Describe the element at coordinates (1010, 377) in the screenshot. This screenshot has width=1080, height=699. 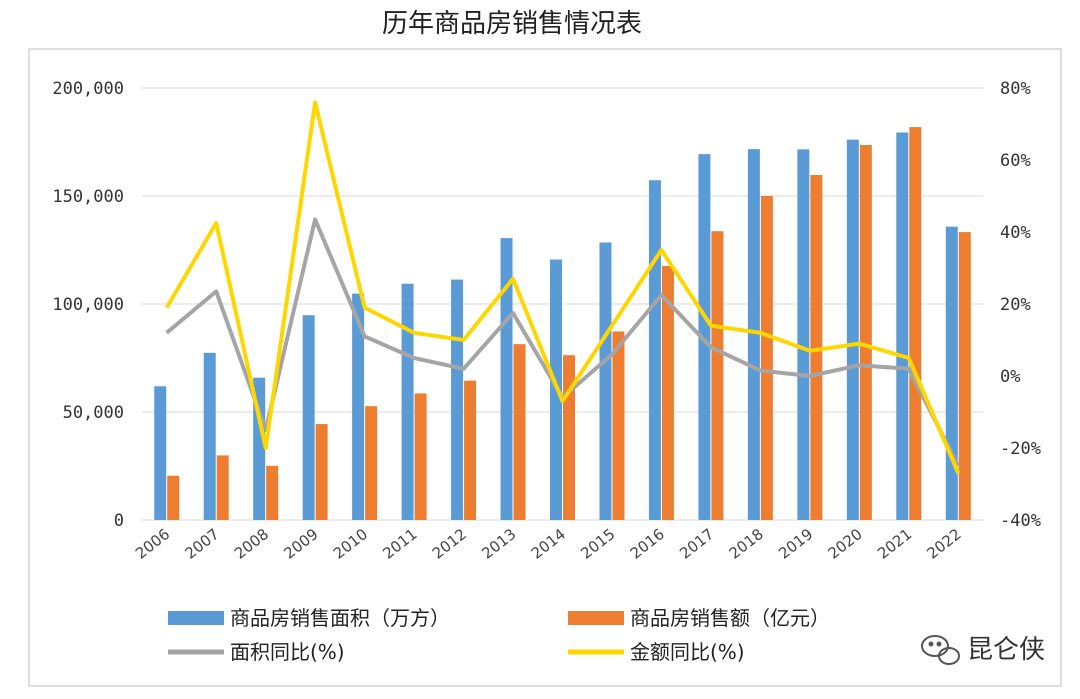
I see `y2-tick-label: 0%` at that location.